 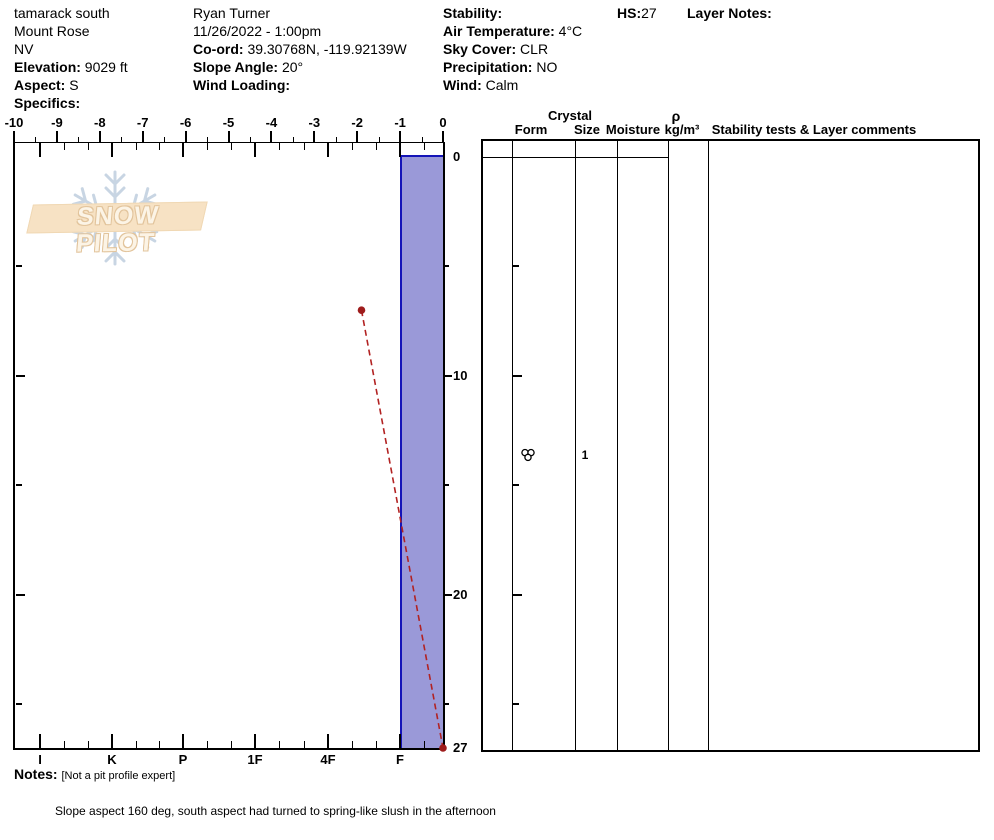 I want to click on wind-loading: Wind Loading:, so click(x=242, y=85).